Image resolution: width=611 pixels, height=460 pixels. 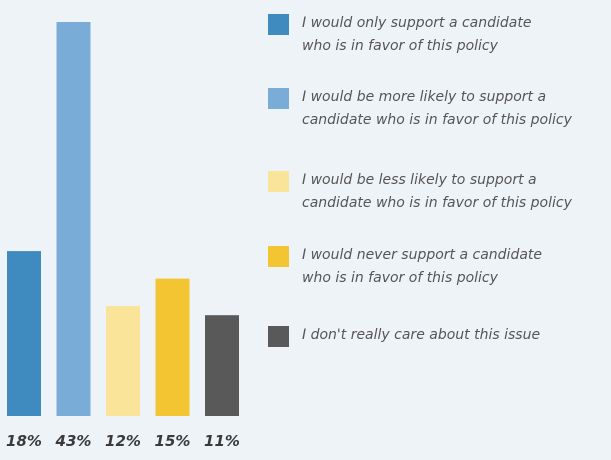 I want to click on bar-value-label-only-support: 18%, so click(x=24, y=441).